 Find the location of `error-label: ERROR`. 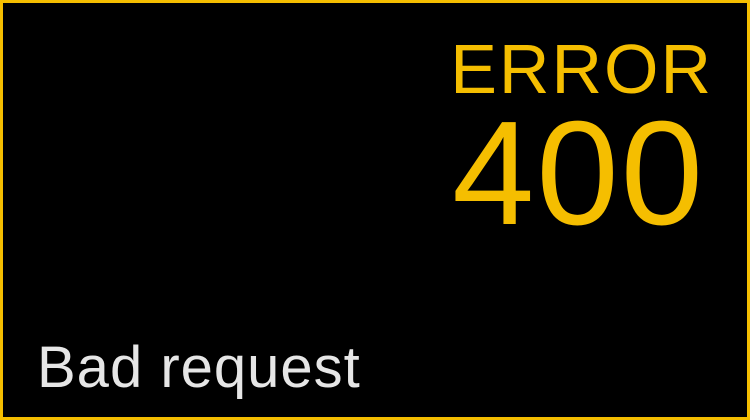

error-label: ERROR is located at coordinates (581, 69).